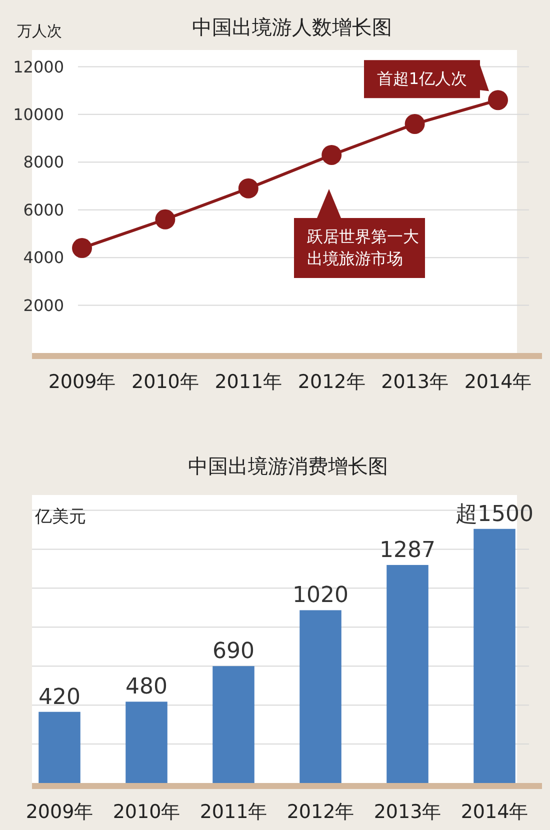 Image resolution: width=550 pixels, height=830 pixels. What do you see at coordinates (43, 162) in the screenshot?
I see `y-tick-label: 8000` at bounding box center [43, 162].